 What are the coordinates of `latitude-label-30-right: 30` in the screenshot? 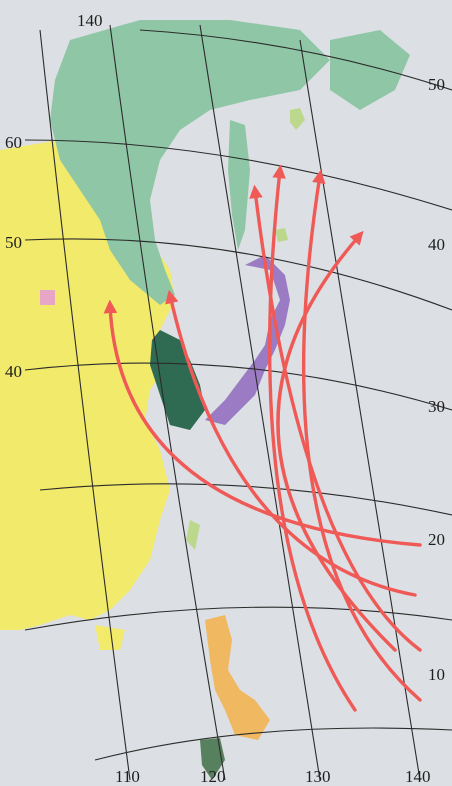 It's located at (436, 406).